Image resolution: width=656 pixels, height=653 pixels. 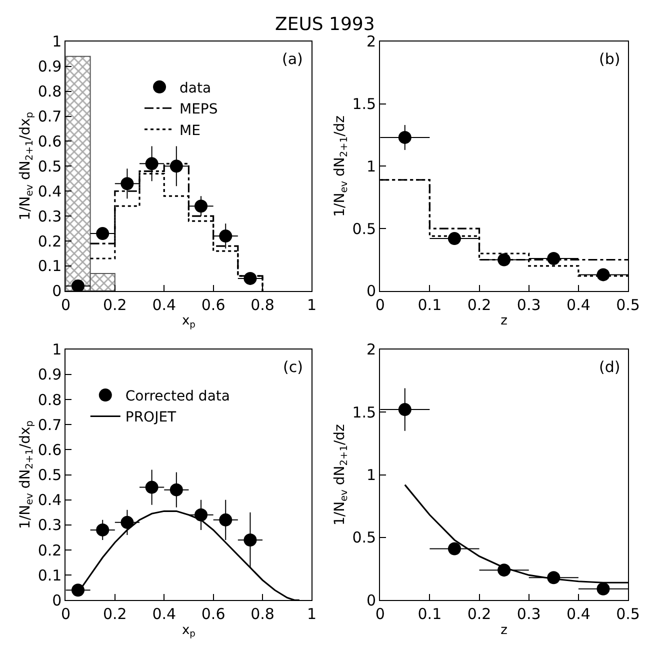 What do you see at coordinates (609, 367) in the screenshot?
I see `annotation: (d)` at bounding box center [609, 367].